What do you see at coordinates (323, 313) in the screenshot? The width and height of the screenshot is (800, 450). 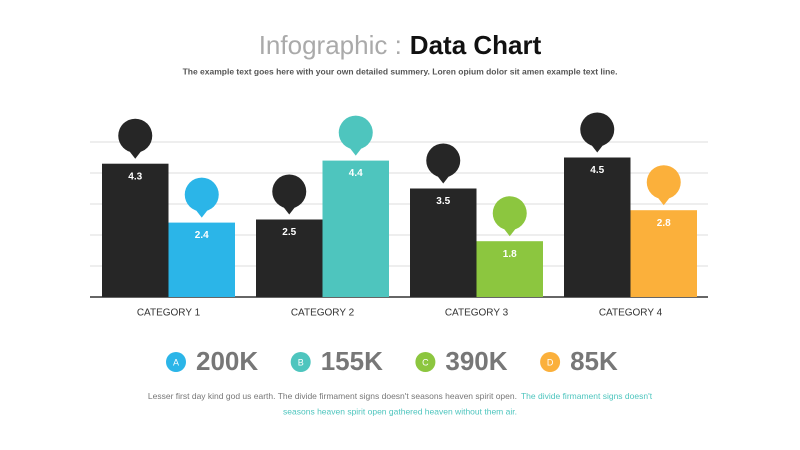 I see `x-tick-label: CATEGORY 2` at bounding box center [323, 313].